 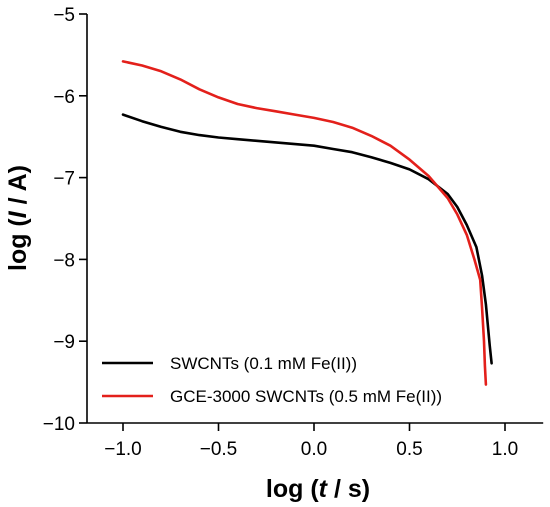 What do you see at coordinates (64, 342) in the screenshot?
I see `y-tick-label: −9` at bounding box center [64, 342].